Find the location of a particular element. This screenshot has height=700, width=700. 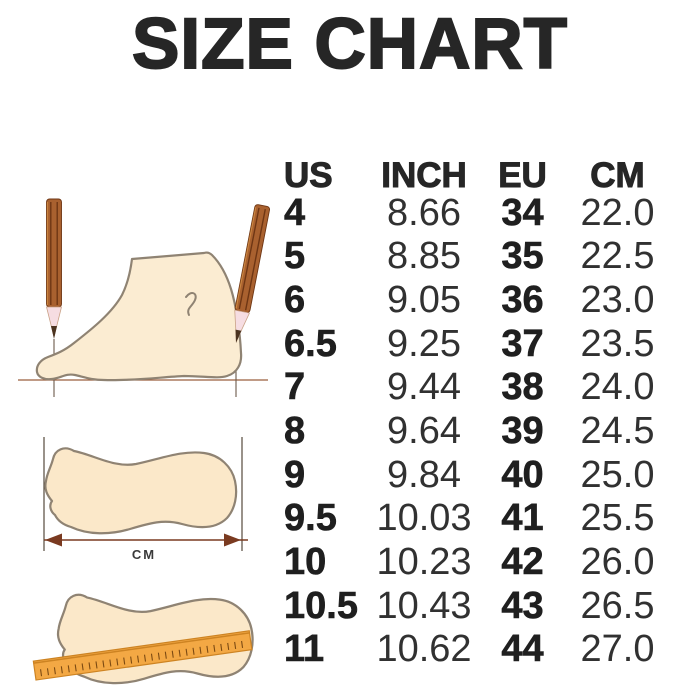

footprint-ruler-icon is located at coordinates (143, 639).